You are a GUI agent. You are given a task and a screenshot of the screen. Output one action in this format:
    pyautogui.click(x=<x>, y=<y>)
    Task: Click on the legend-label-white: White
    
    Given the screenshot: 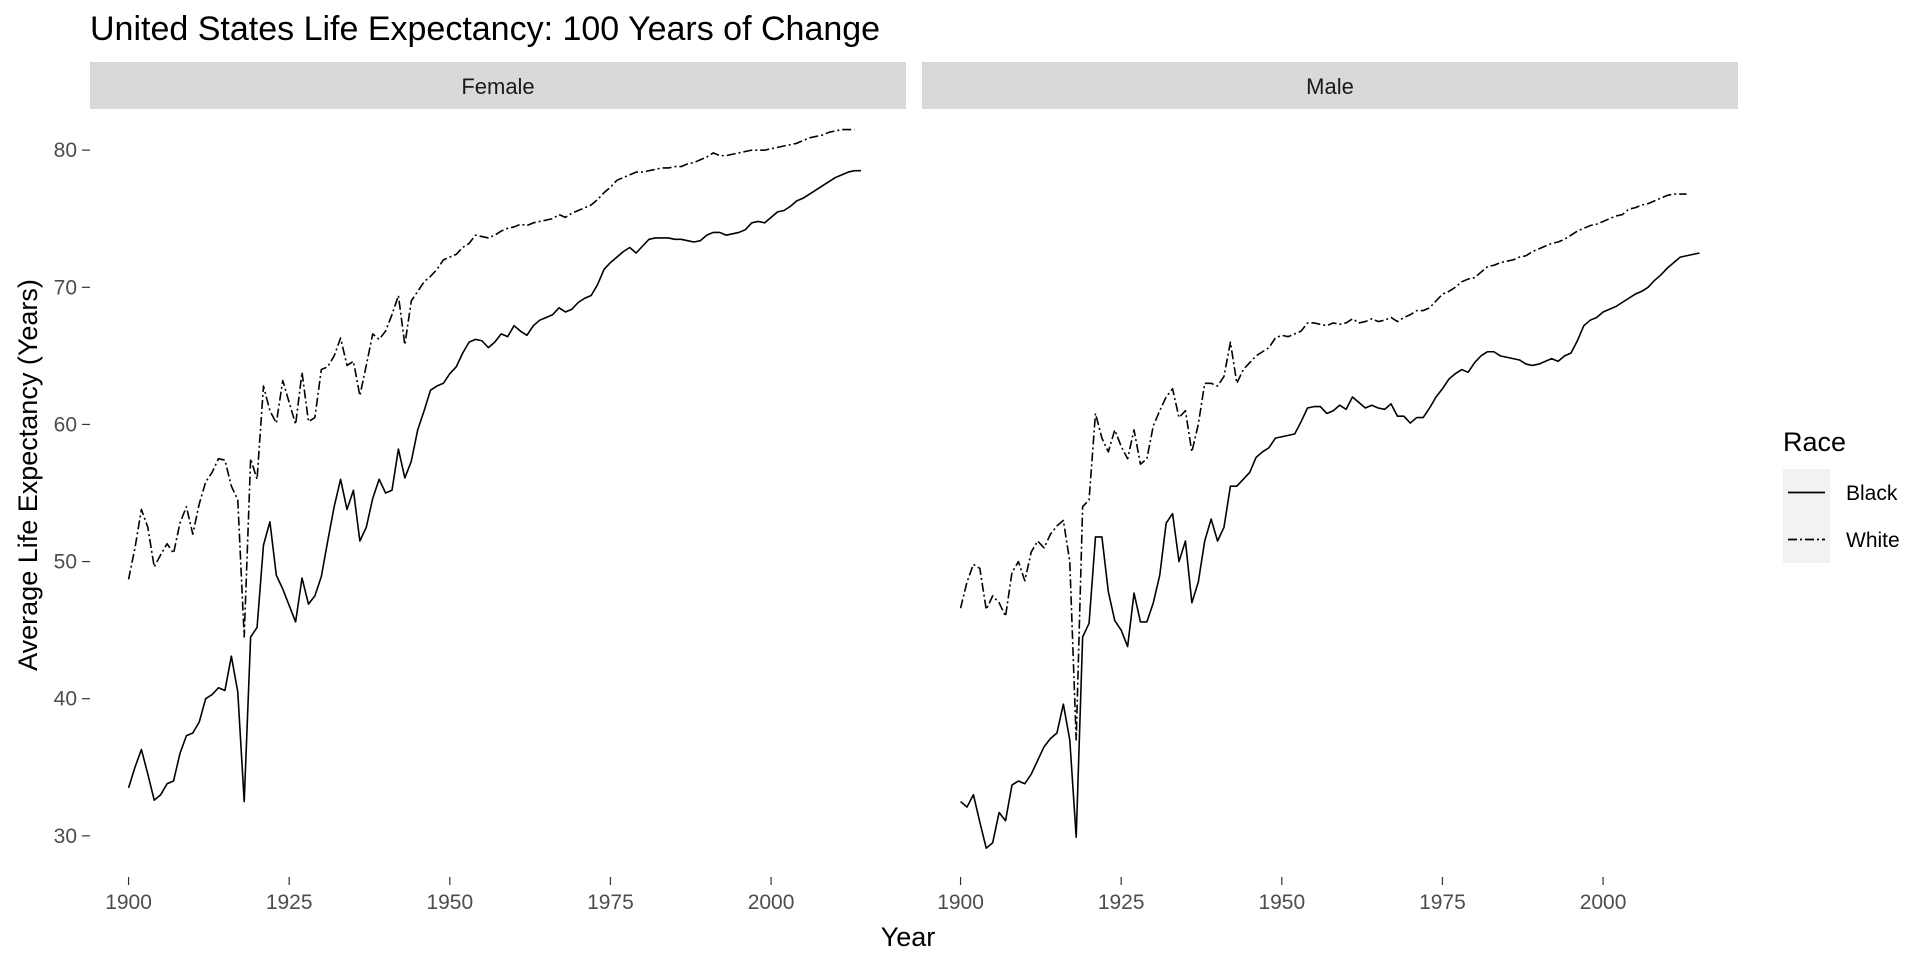 What is the action you would take?
    pyautogui.click(x=1873, y=540)
    